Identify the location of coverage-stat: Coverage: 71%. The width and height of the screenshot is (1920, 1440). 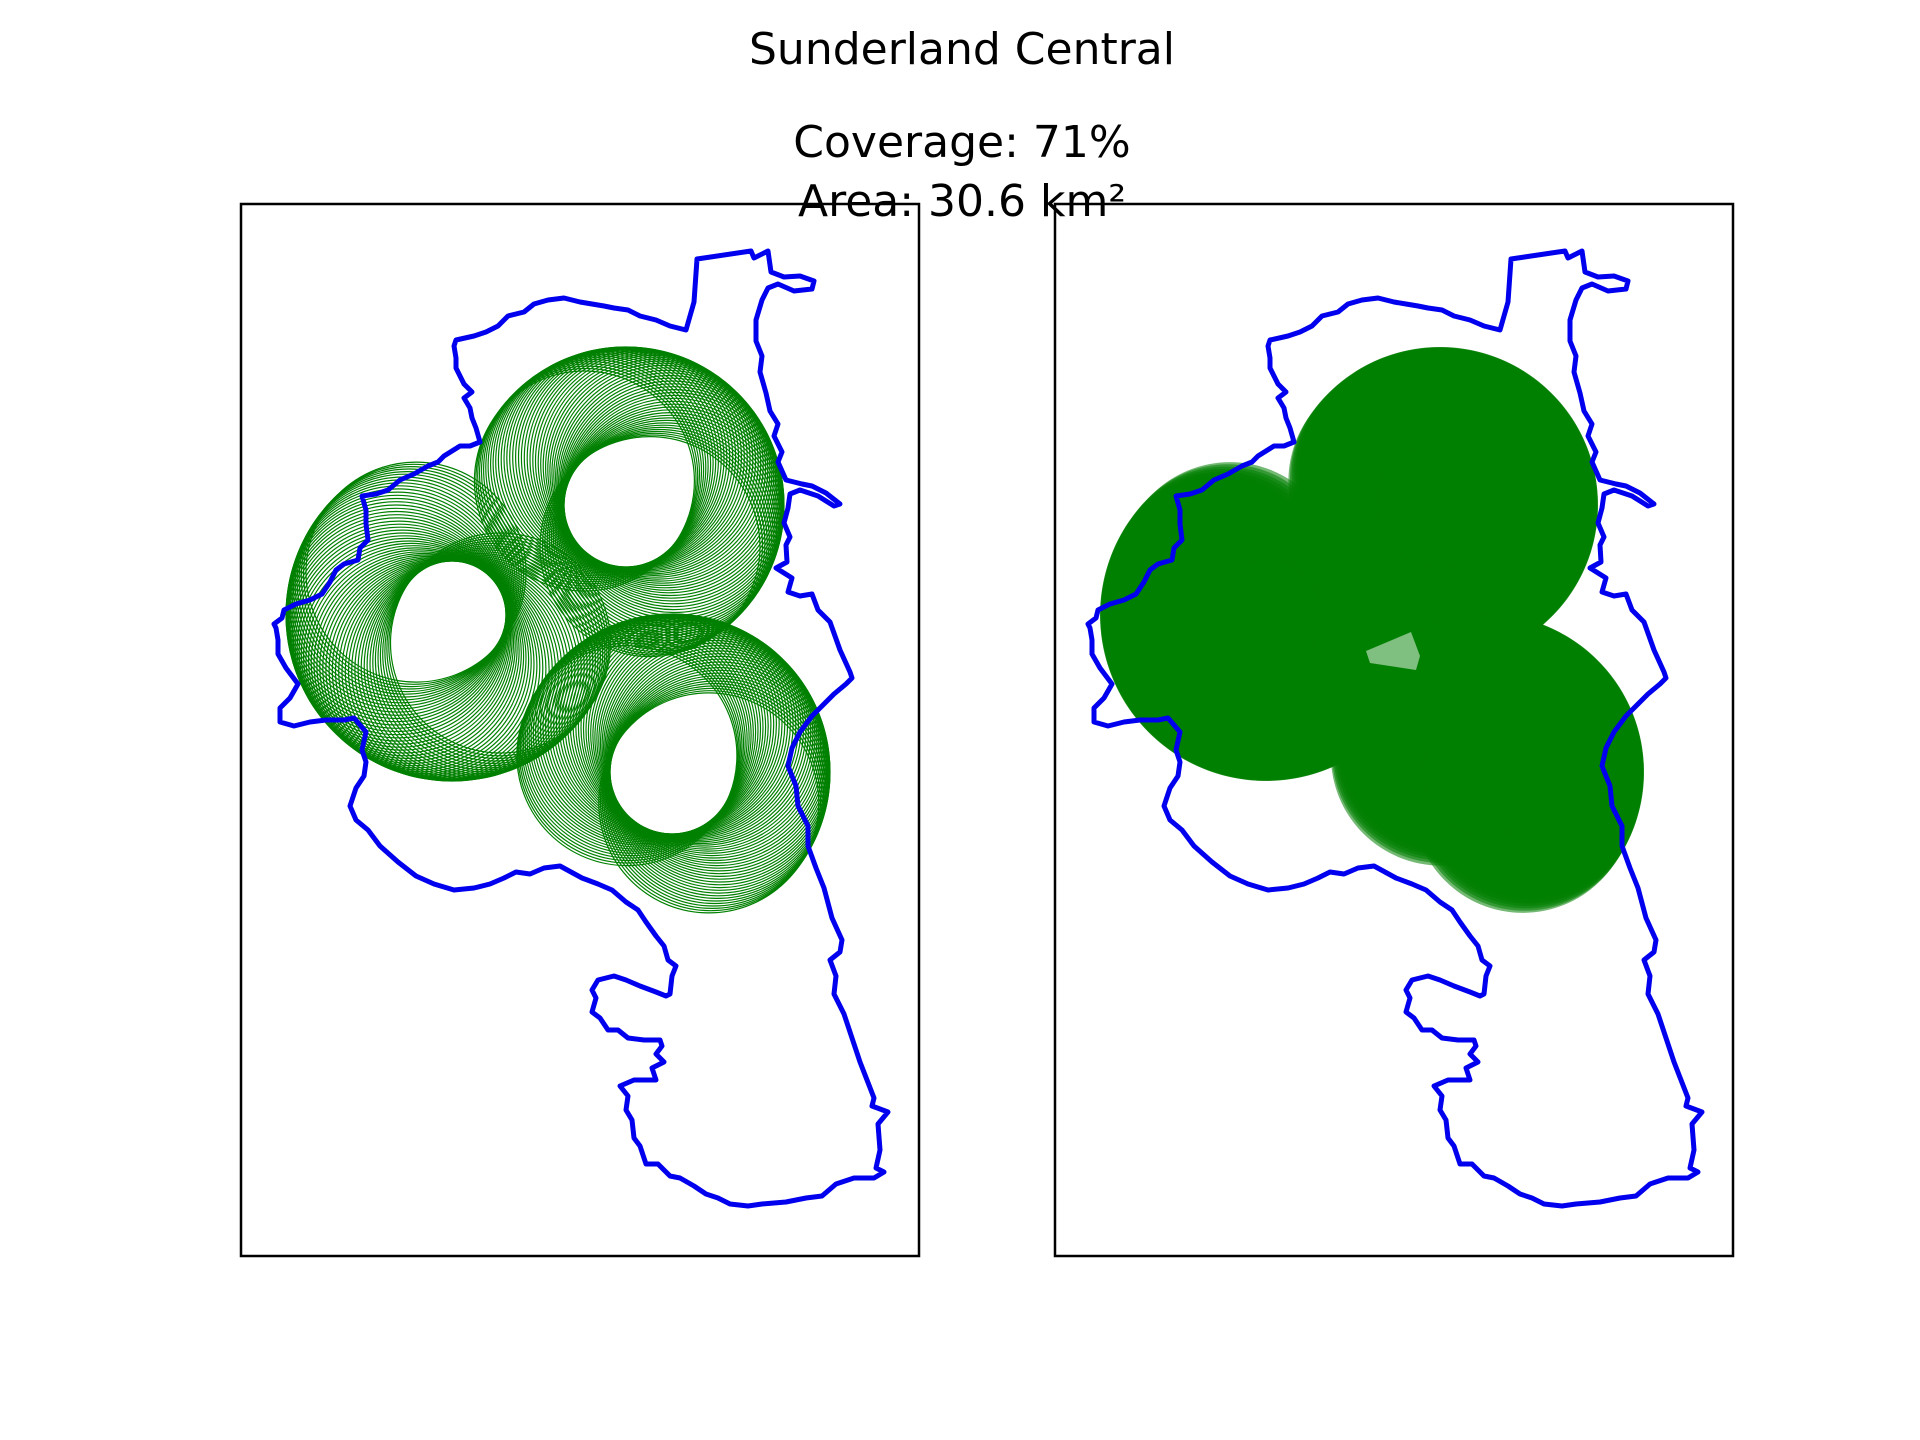
(961, 142).